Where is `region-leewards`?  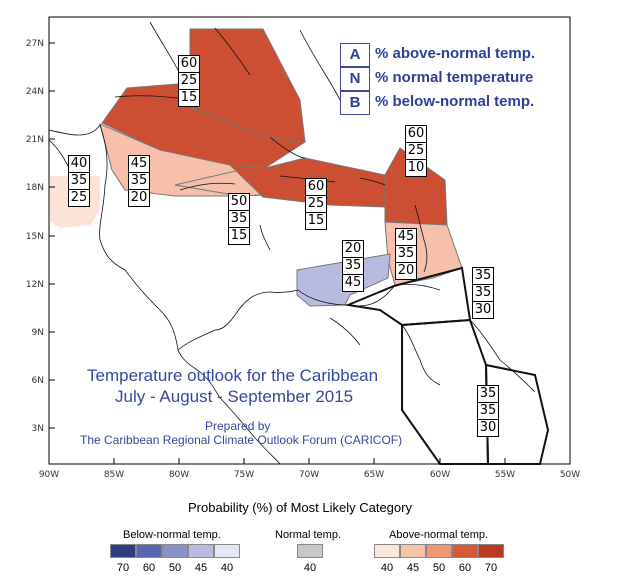 region-leewards is located at coordinates (416, 186).